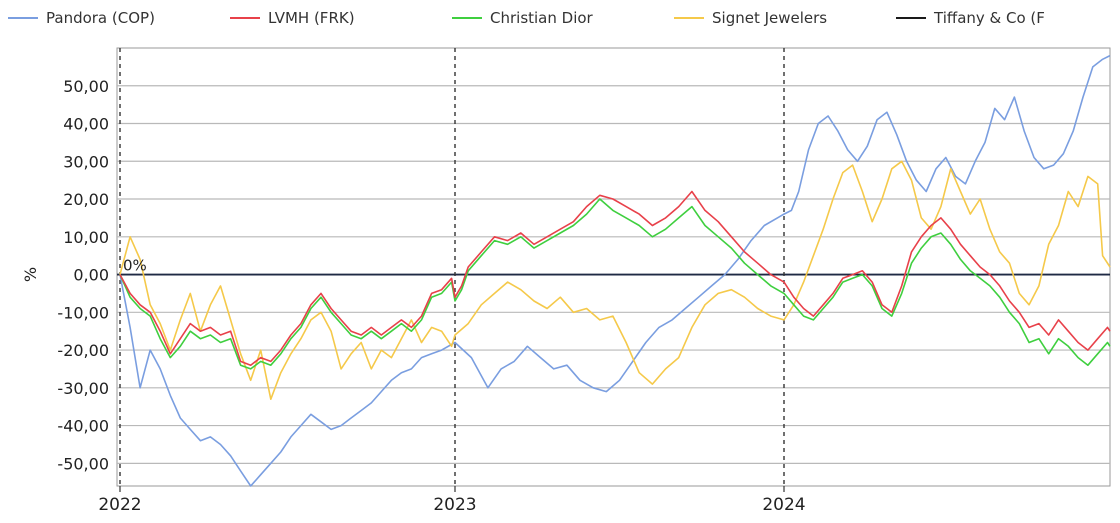  I want to click on legend-item-signet: Signet Jewelers, so click(750, 18).